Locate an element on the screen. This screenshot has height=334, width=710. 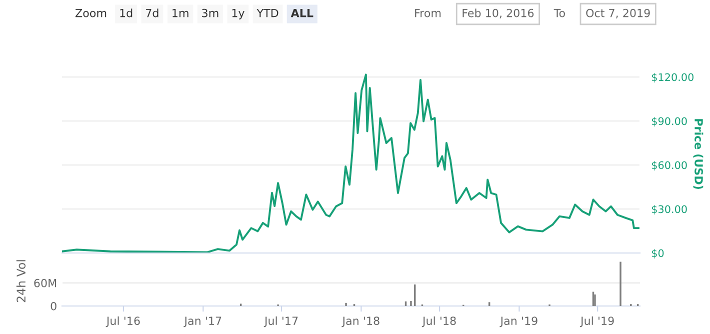
x-tick-label: Jul '19 is located at coordinates (597, 322).